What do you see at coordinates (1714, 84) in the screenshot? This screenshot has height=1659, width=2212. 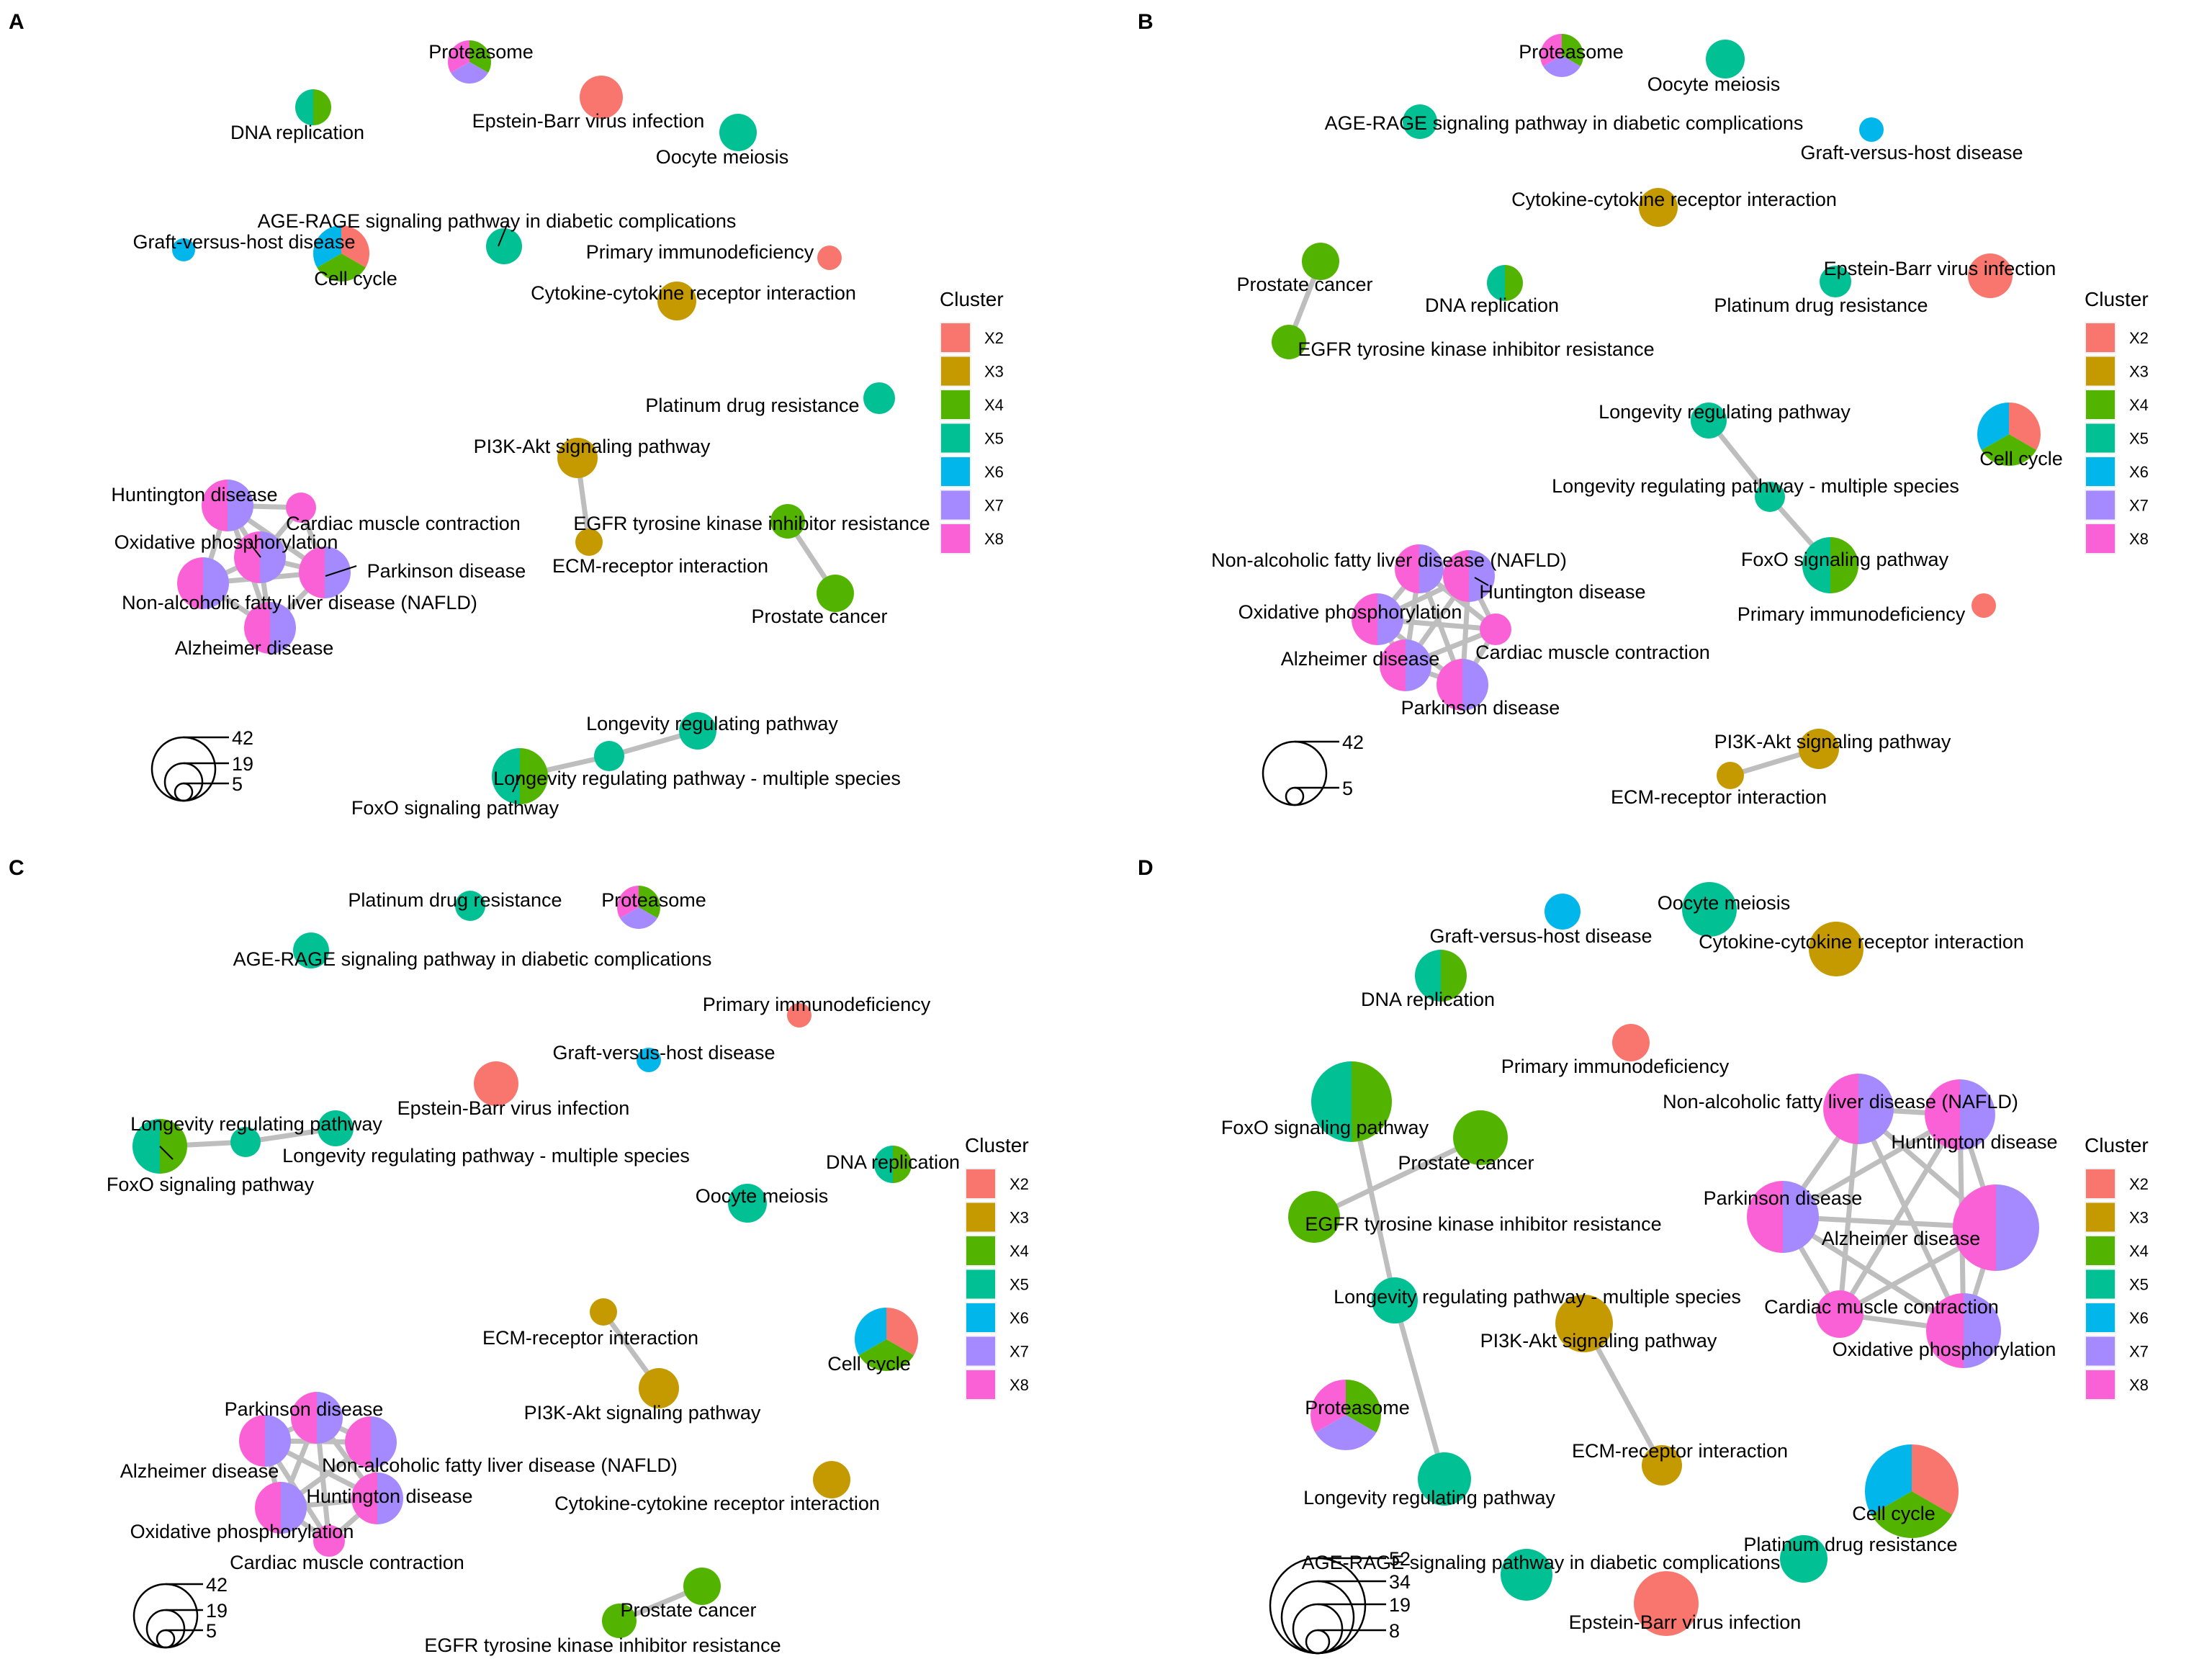 I see `node-label-oocyte-meiosis: Oocyte meiosis` at bounding box center [1714, 84].